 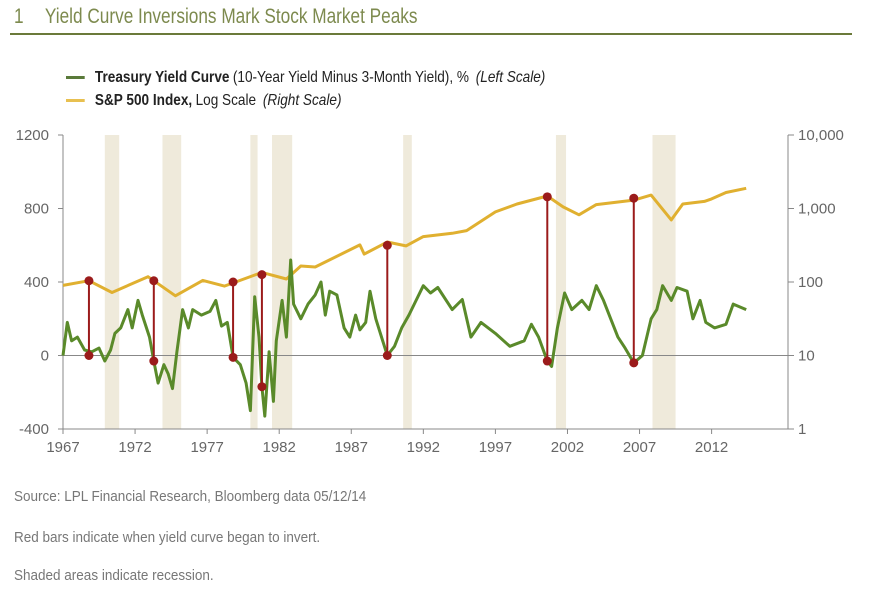 What do you see at coordinates (351, 447) in the screenshot?
I see `x-tick-label: 1987` at bounding box center [351, 447].